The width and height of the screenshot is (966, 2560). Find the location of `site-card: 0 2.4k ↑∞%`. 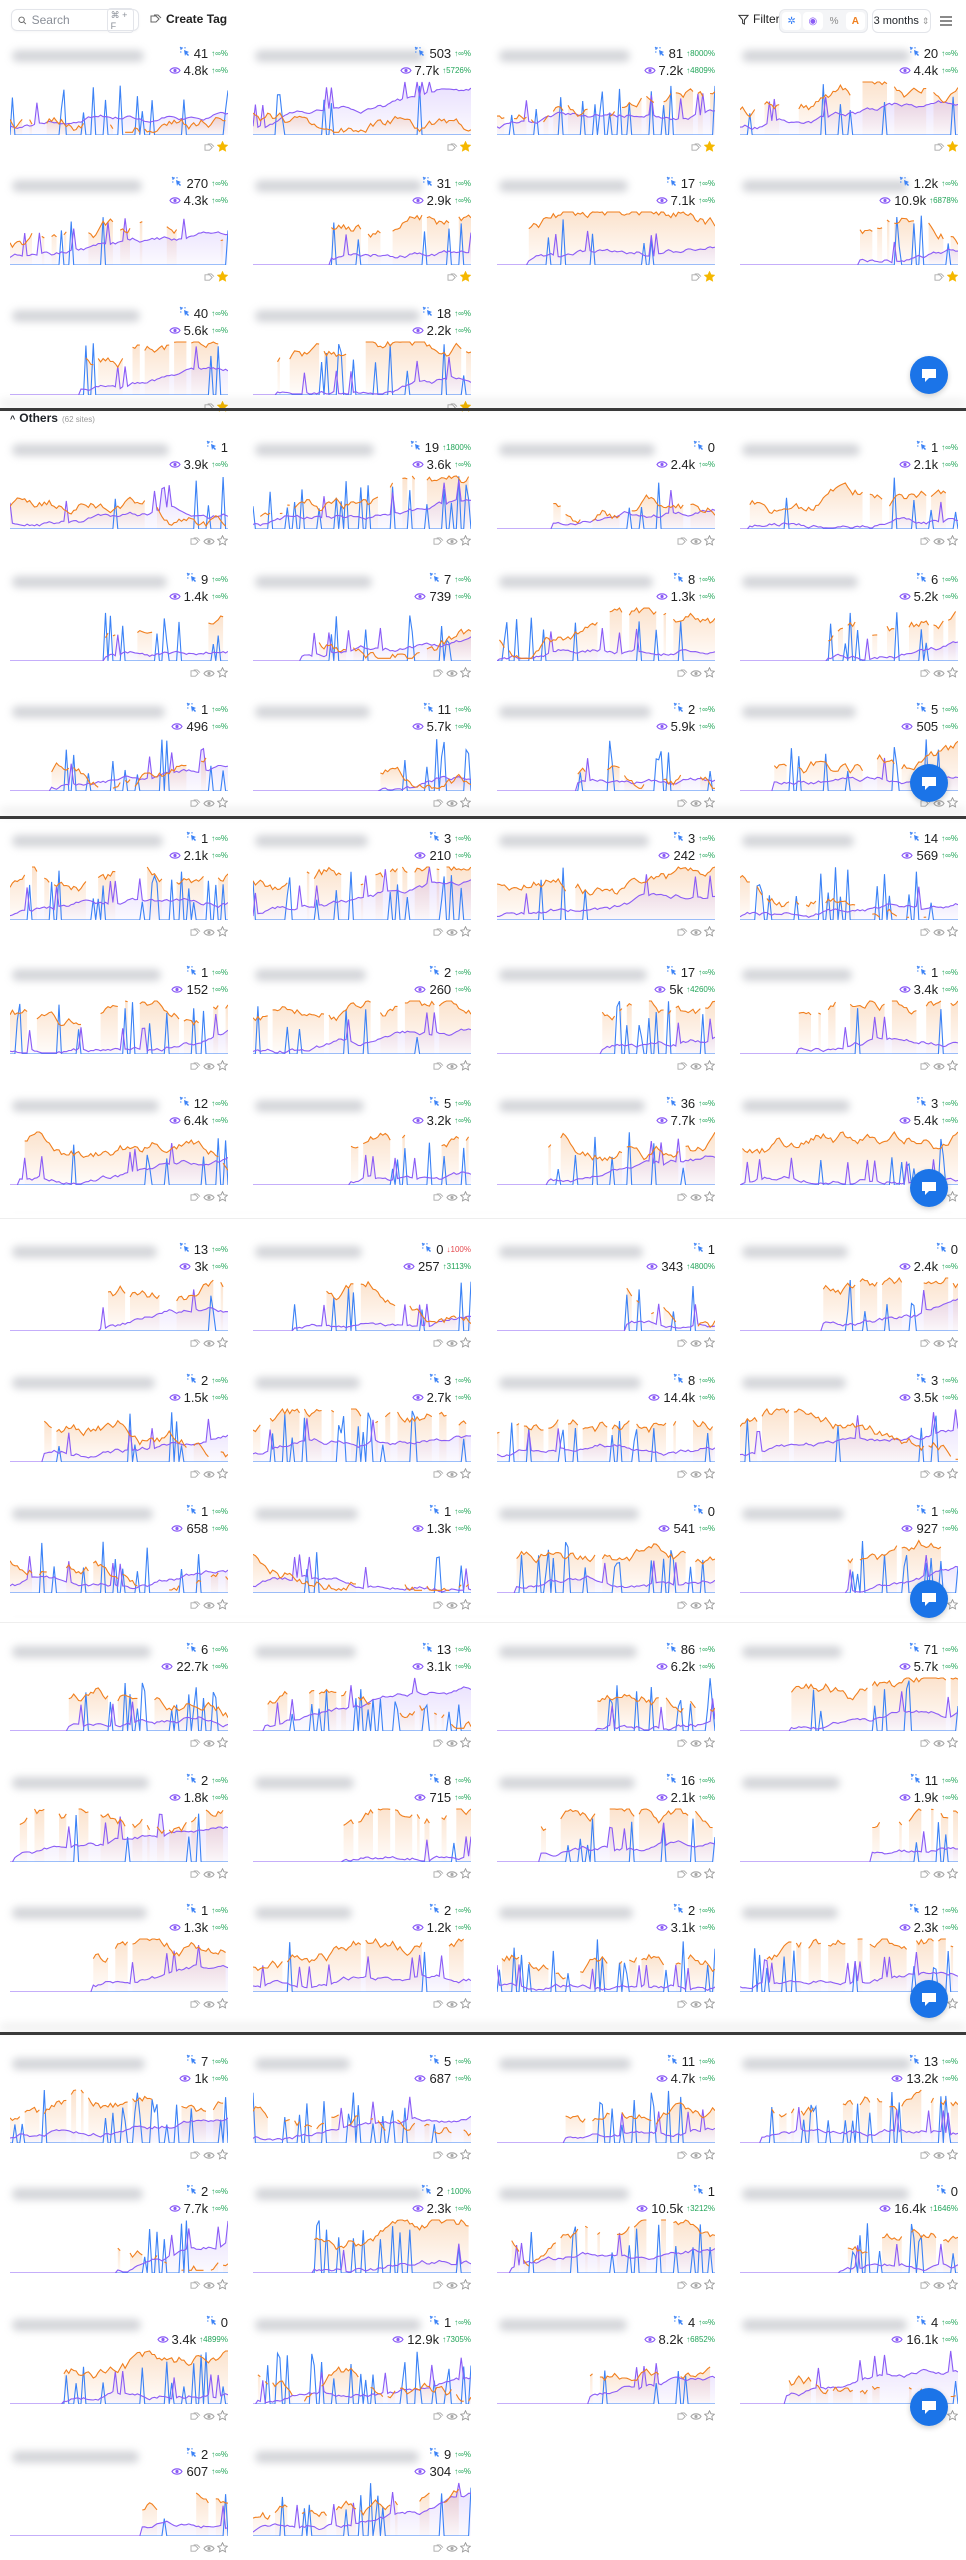

site-card: 0 2.4k ↑∞% is located at coordinates (607, 493).